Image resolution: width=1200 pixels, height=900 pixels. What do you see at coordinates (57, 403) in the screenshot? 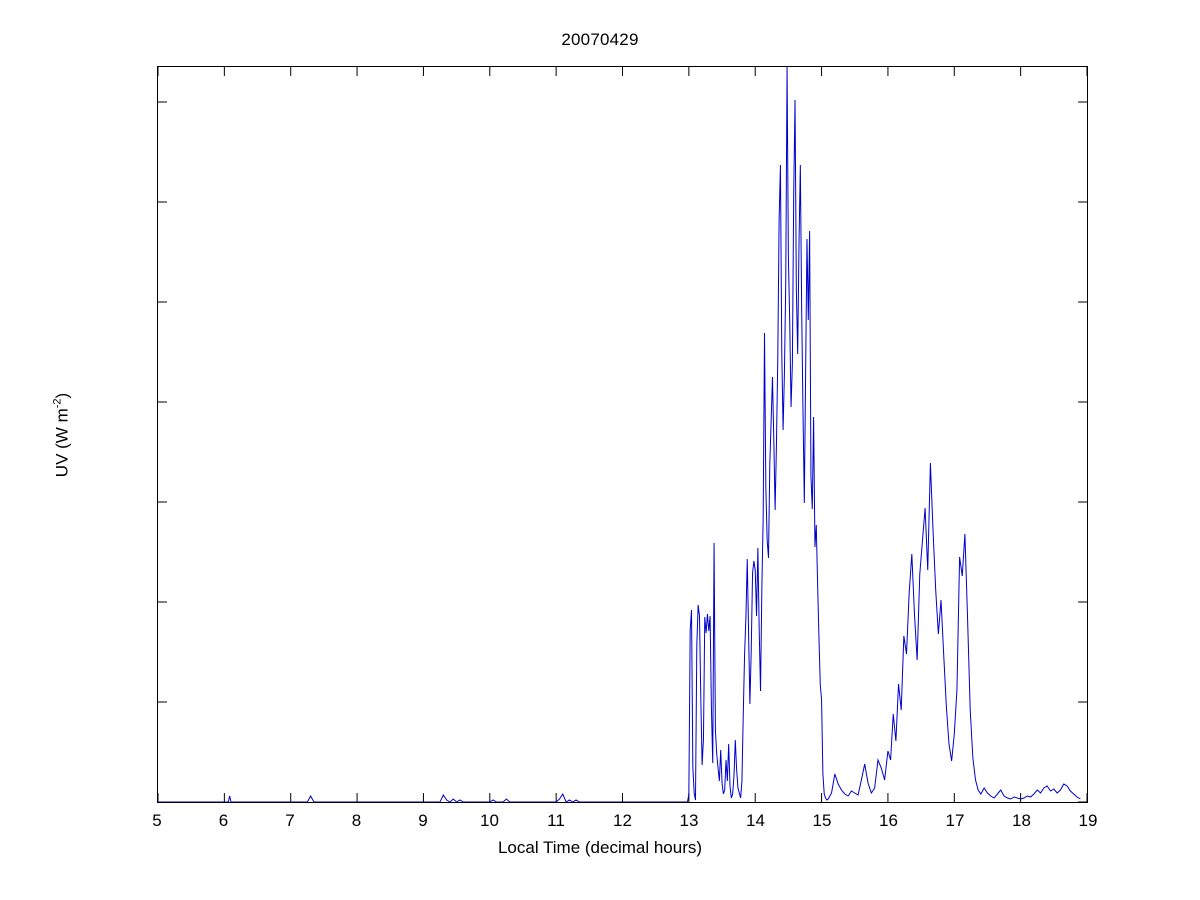
I see `y-axis-label-exponent: -2` at bounding box center [57, 403].